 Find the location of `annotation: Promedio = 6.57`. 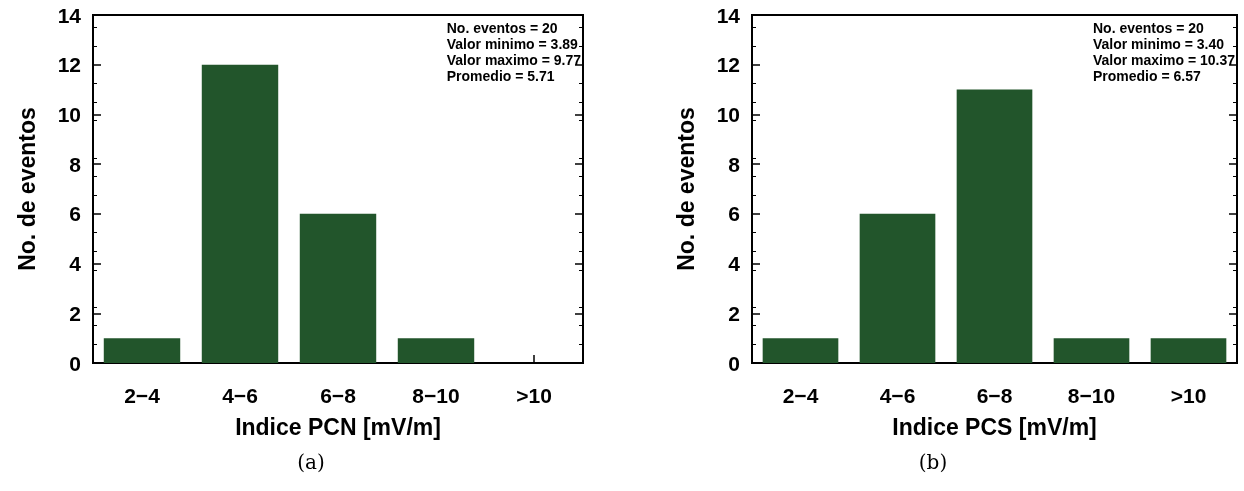

annotation: Promedio = 6.57 is located at coordinates (1146, 76).